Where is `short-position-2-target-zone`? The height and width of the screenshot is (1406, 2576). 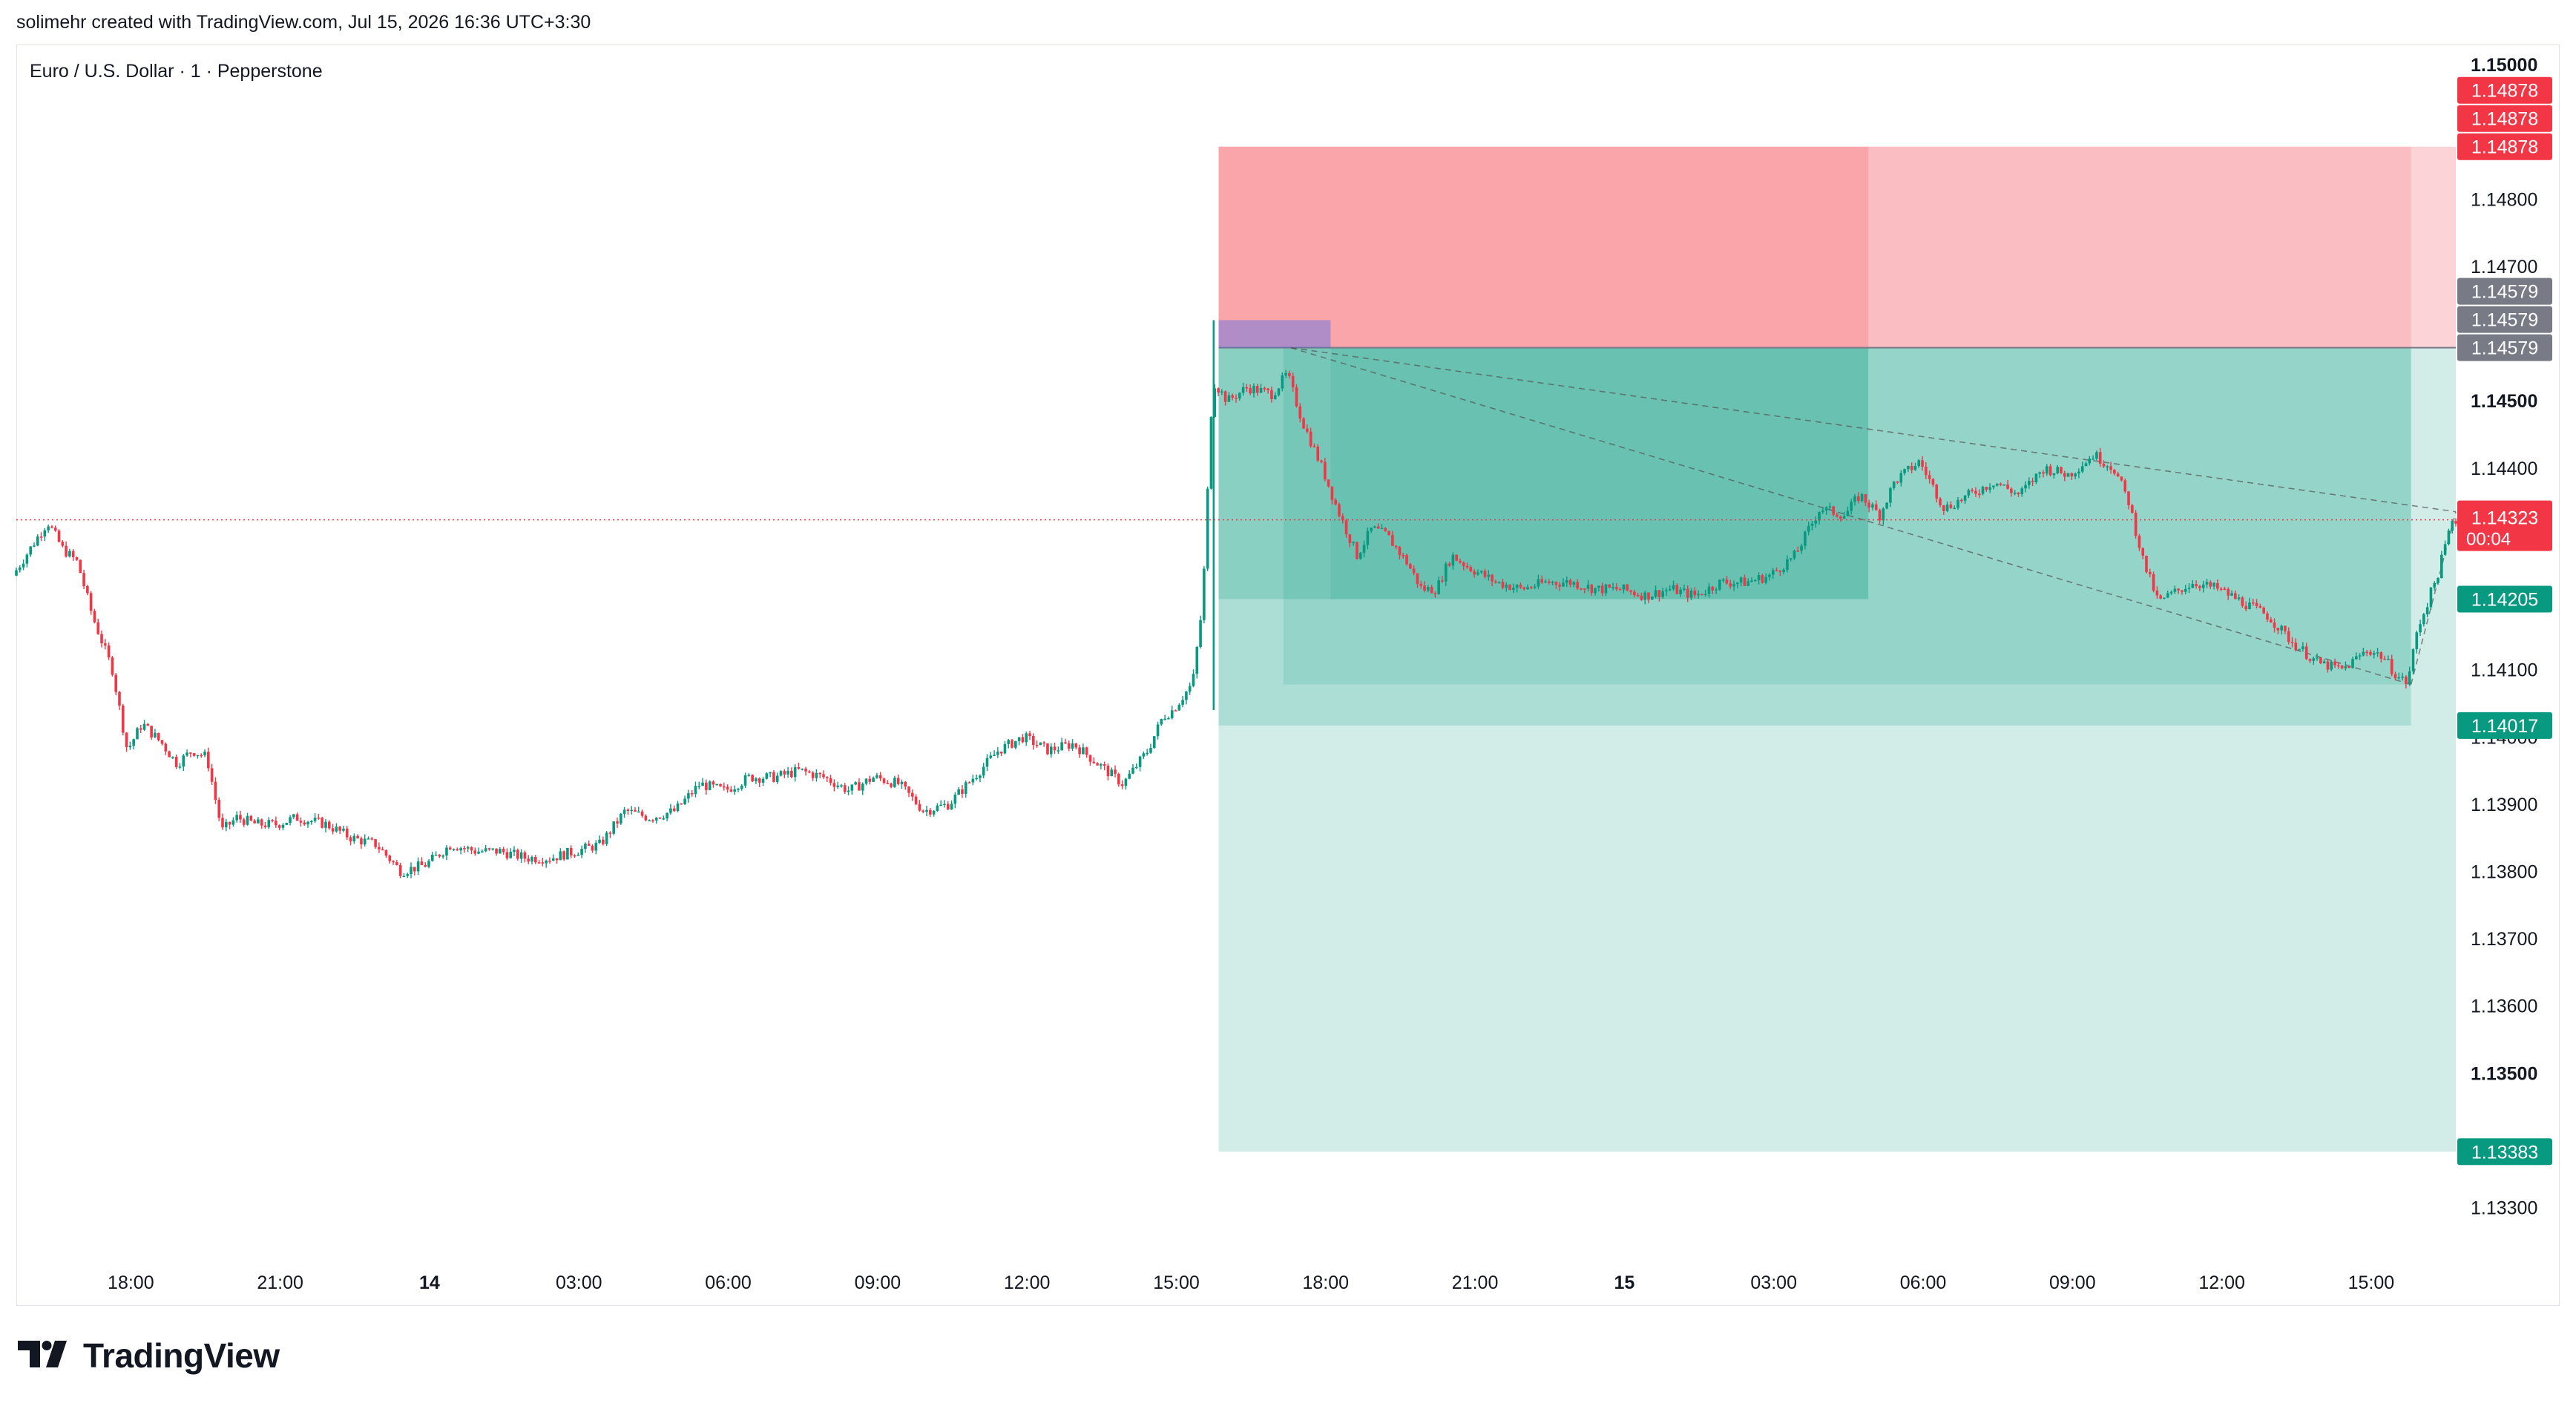 short-position-2-target-zone is located at coordinates (1814, 536).